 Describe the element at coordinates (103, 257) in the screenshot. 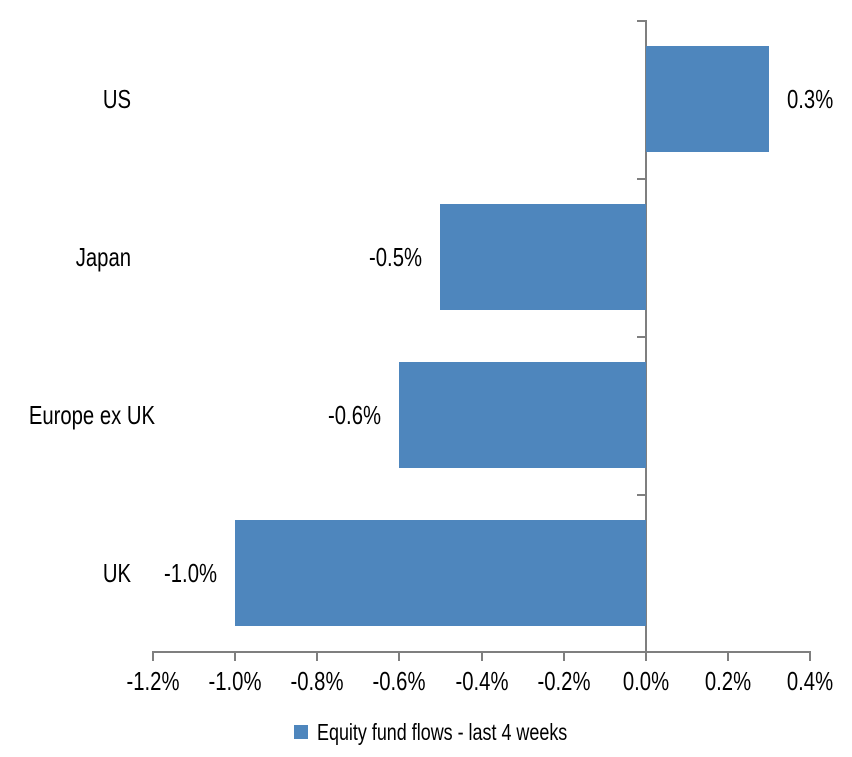

I see `category-label: Japan` at that location.